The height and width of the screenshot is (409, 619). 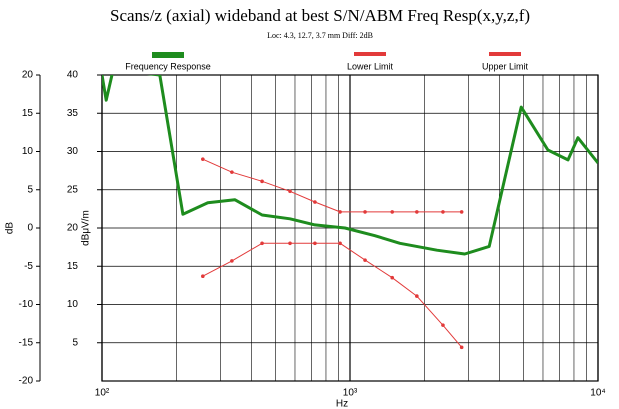 I want to click on y-tick-label: 5, so click(x=30, y=189).